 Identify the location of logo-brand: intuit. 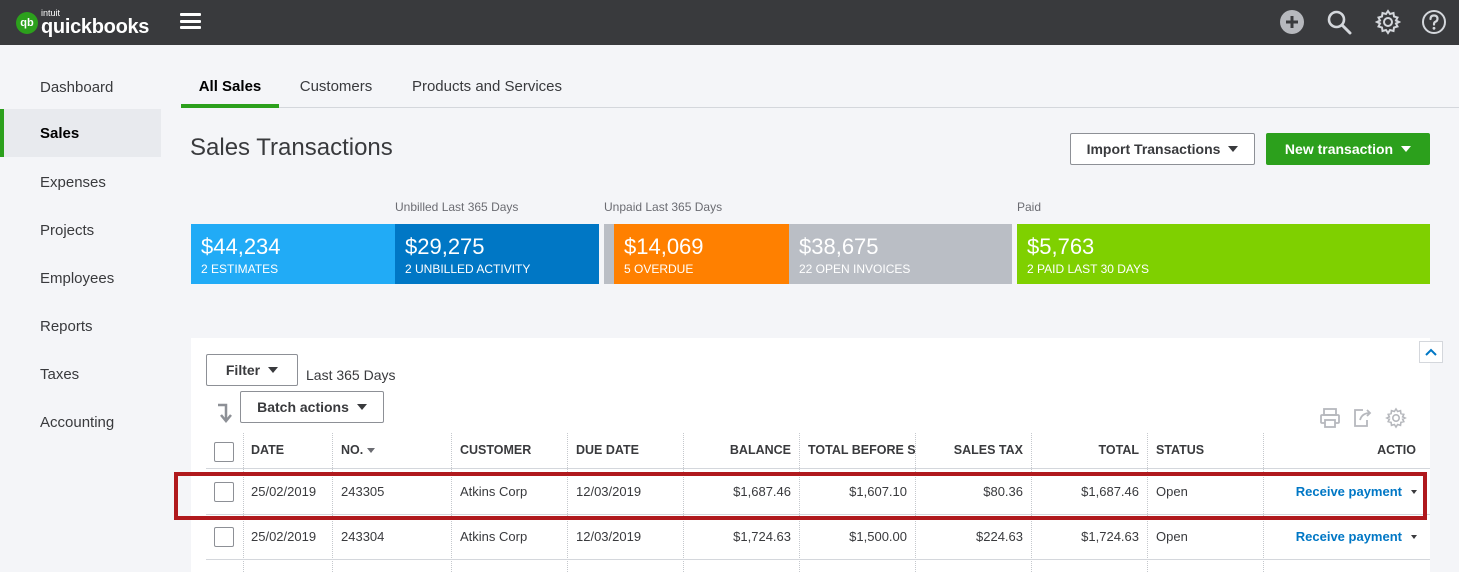
(51, 13).